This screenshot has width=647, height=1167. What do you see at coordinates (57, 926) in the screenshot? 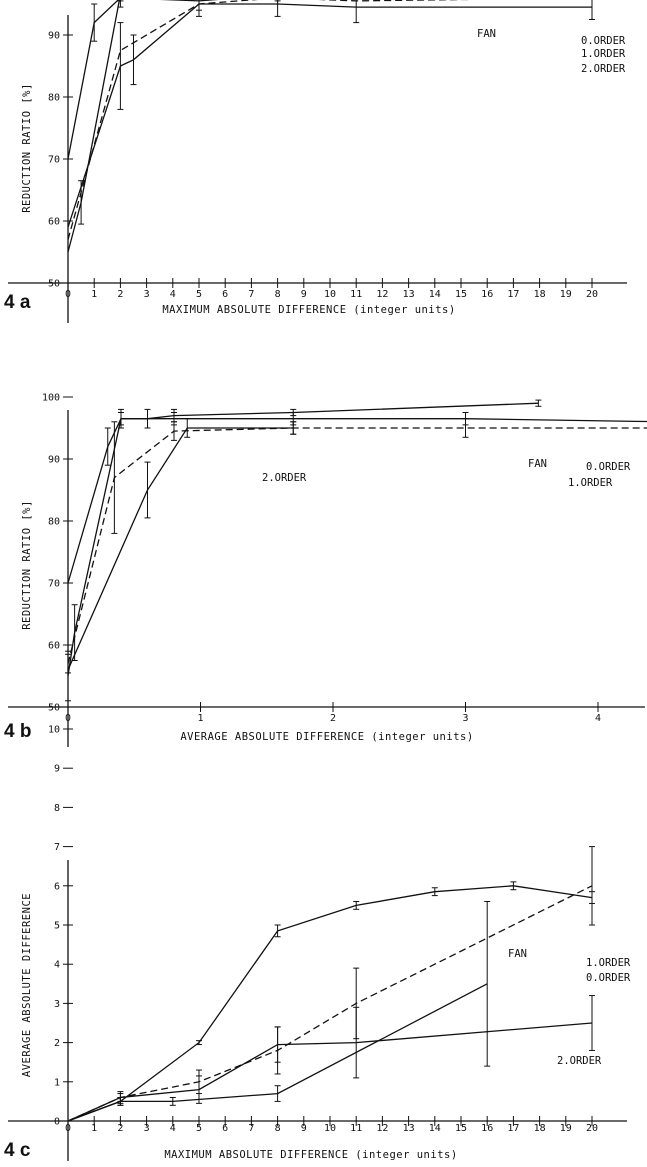
I see `y-tick-label: 5` at bounding box center [57, 926].